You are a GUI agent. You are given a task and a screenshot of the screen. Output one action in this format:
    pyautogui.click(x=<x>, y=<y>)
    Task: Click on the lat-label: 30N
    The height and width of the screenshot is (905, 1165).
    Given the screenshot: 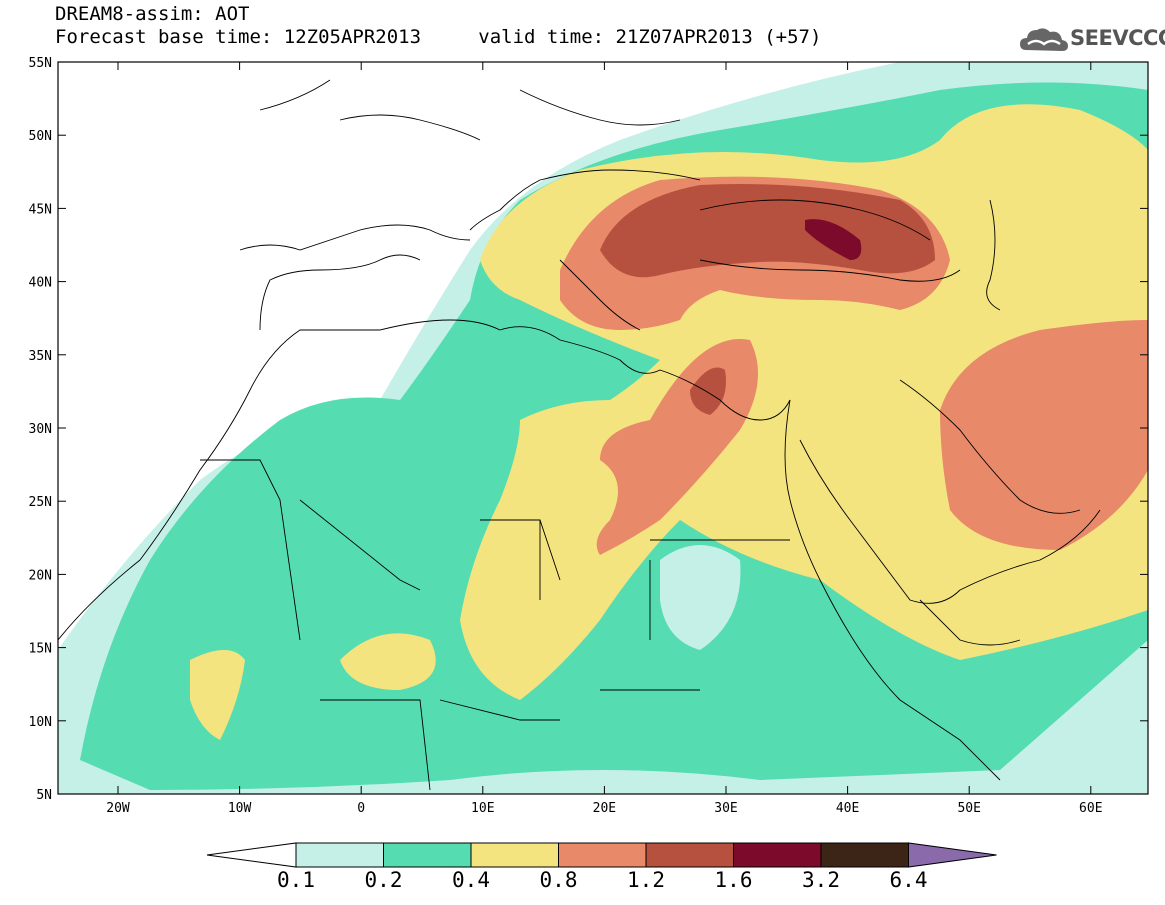 What is the action you would take?
    pyautogui.click(x=40, y=429)
    